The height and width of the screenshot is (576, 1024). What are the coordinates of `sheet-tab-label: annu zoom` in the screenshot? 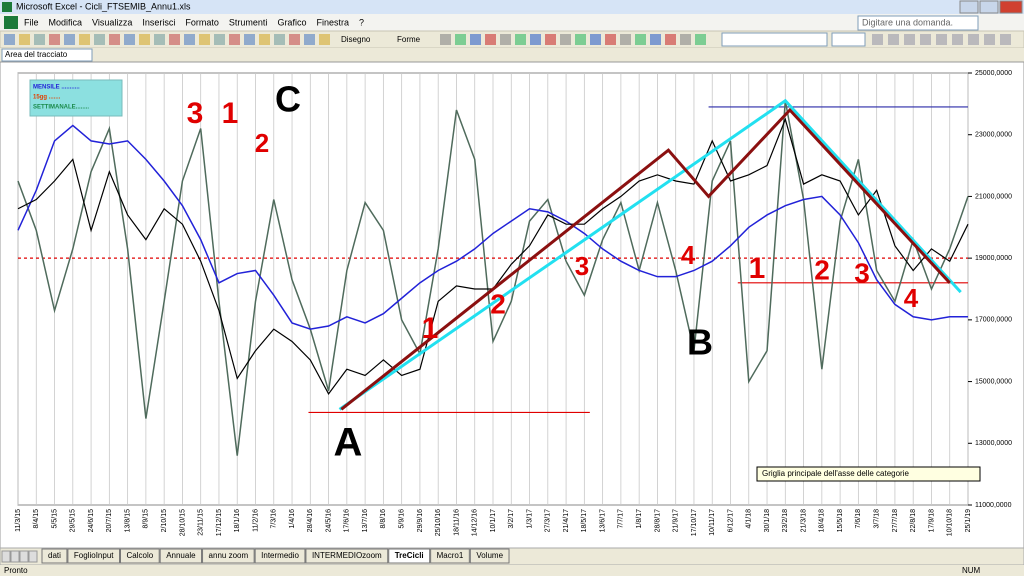 It's located at (229, 555).